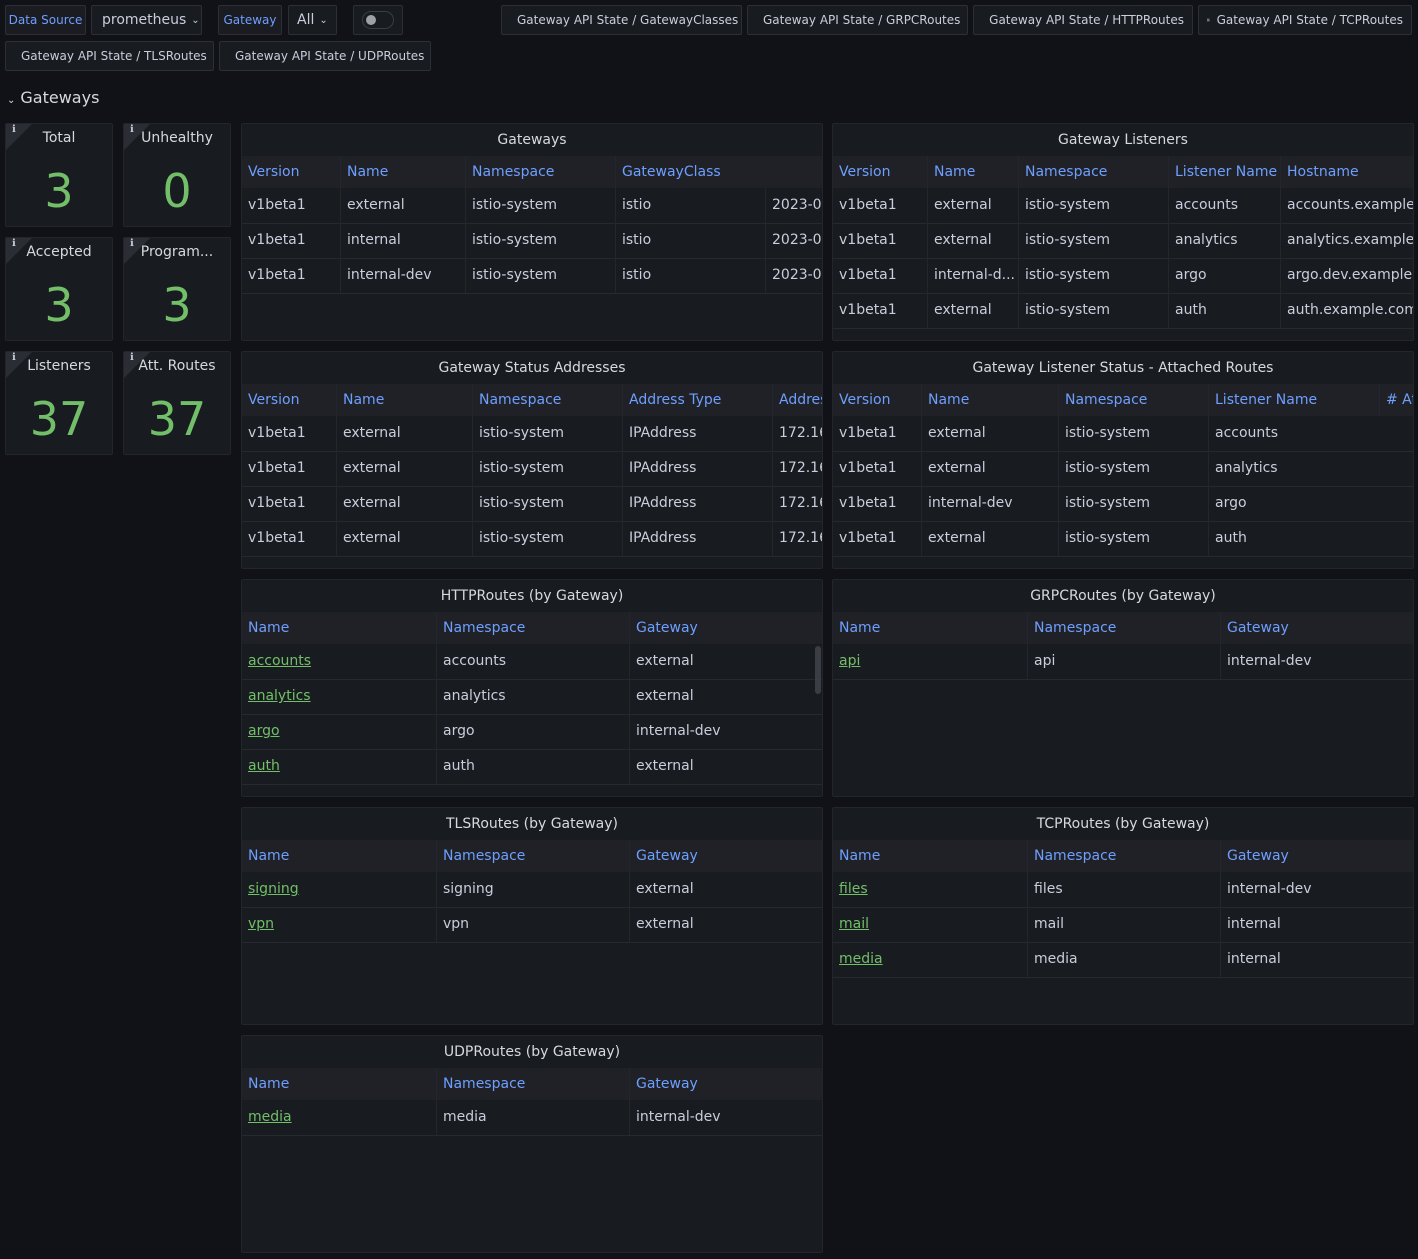 The height and width of the screenshot is (1259, 1418). Describe the element at coordinates (132, 357) in the screenshot. I see `info-glyph: ℹ` at that location.